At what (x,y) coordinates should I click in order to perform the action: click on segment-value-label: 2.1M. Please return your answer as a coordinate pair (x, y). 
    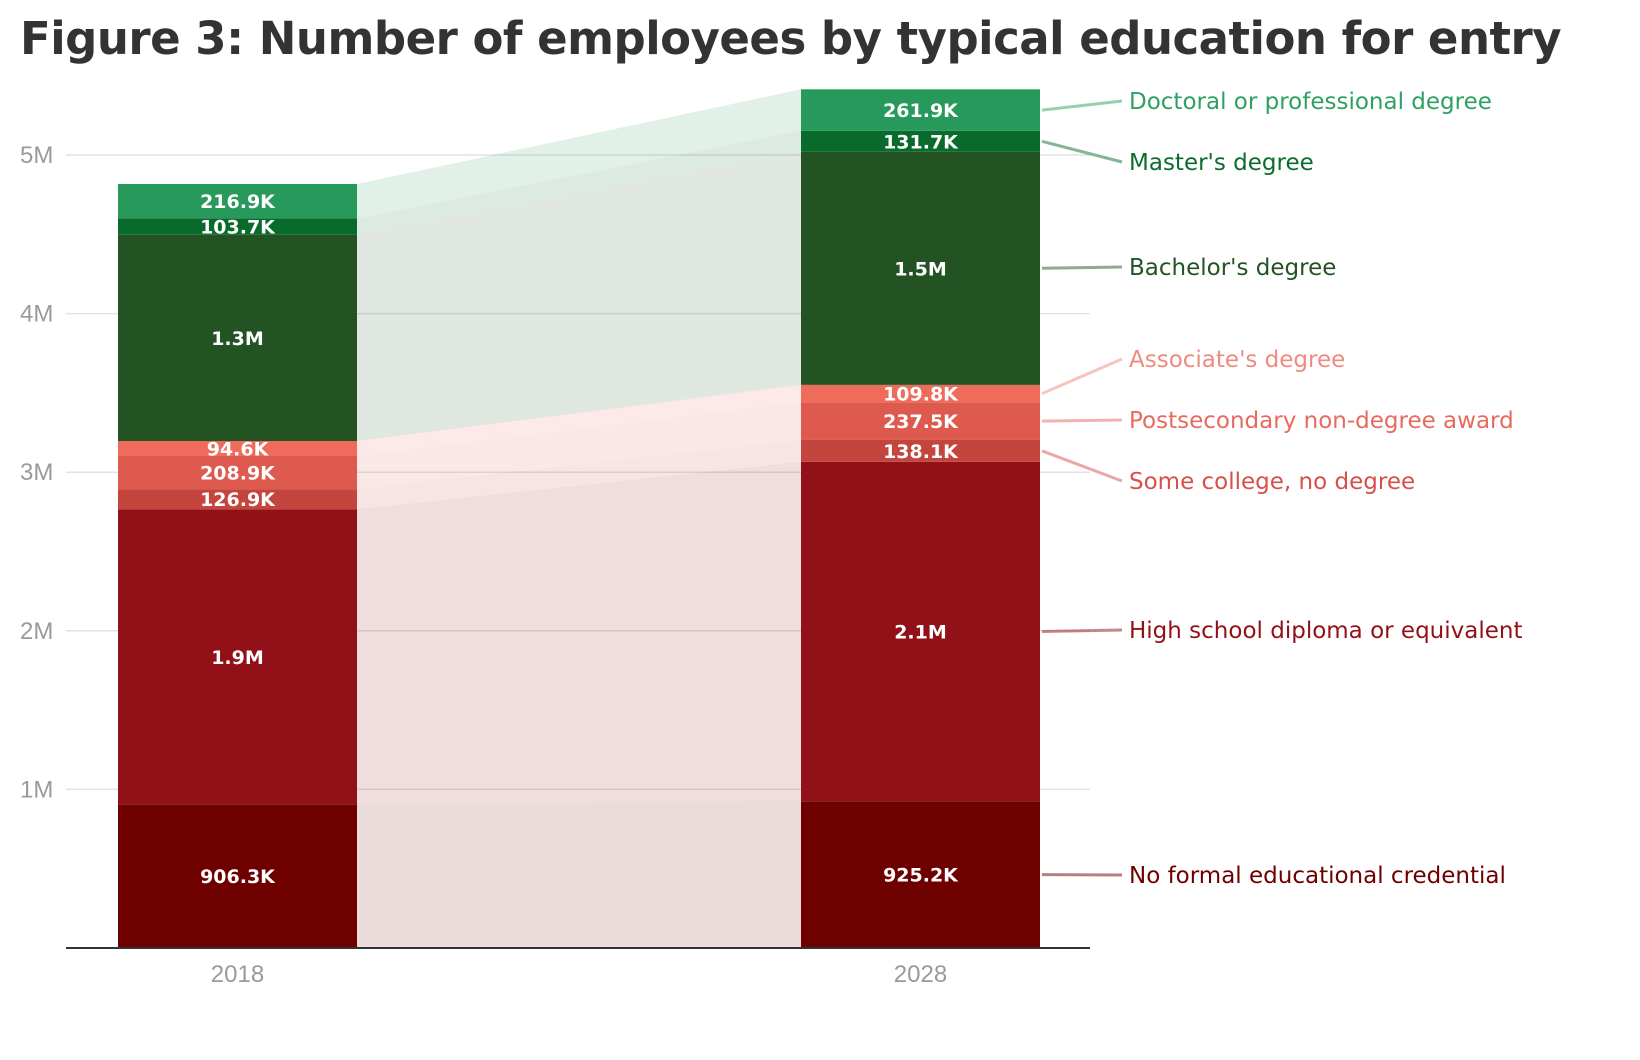
    Looking at the image, I should click on (920, 633).